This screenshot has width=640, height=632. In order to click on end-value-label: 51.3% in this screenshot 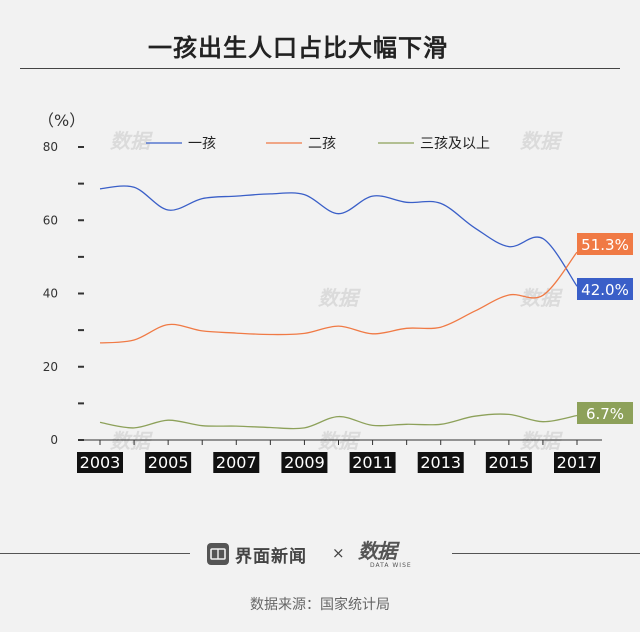, I will do `click(605, 245)`.